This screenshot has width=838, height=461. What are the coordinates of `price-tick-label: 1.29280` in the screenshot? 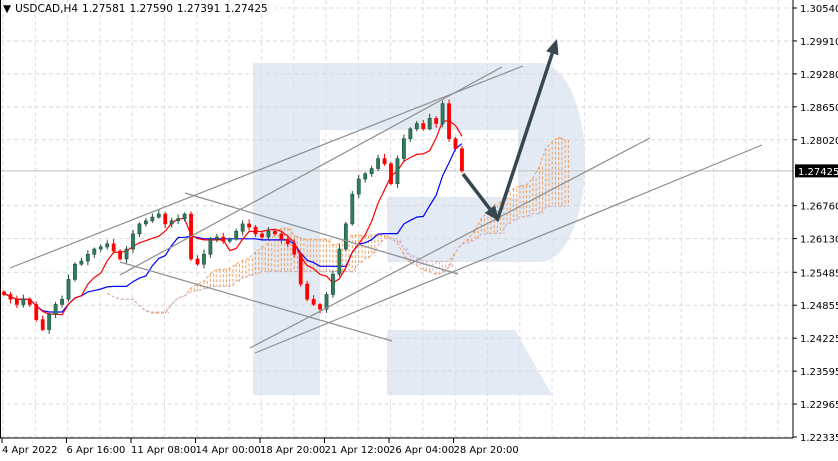 It's located at (819, 75).